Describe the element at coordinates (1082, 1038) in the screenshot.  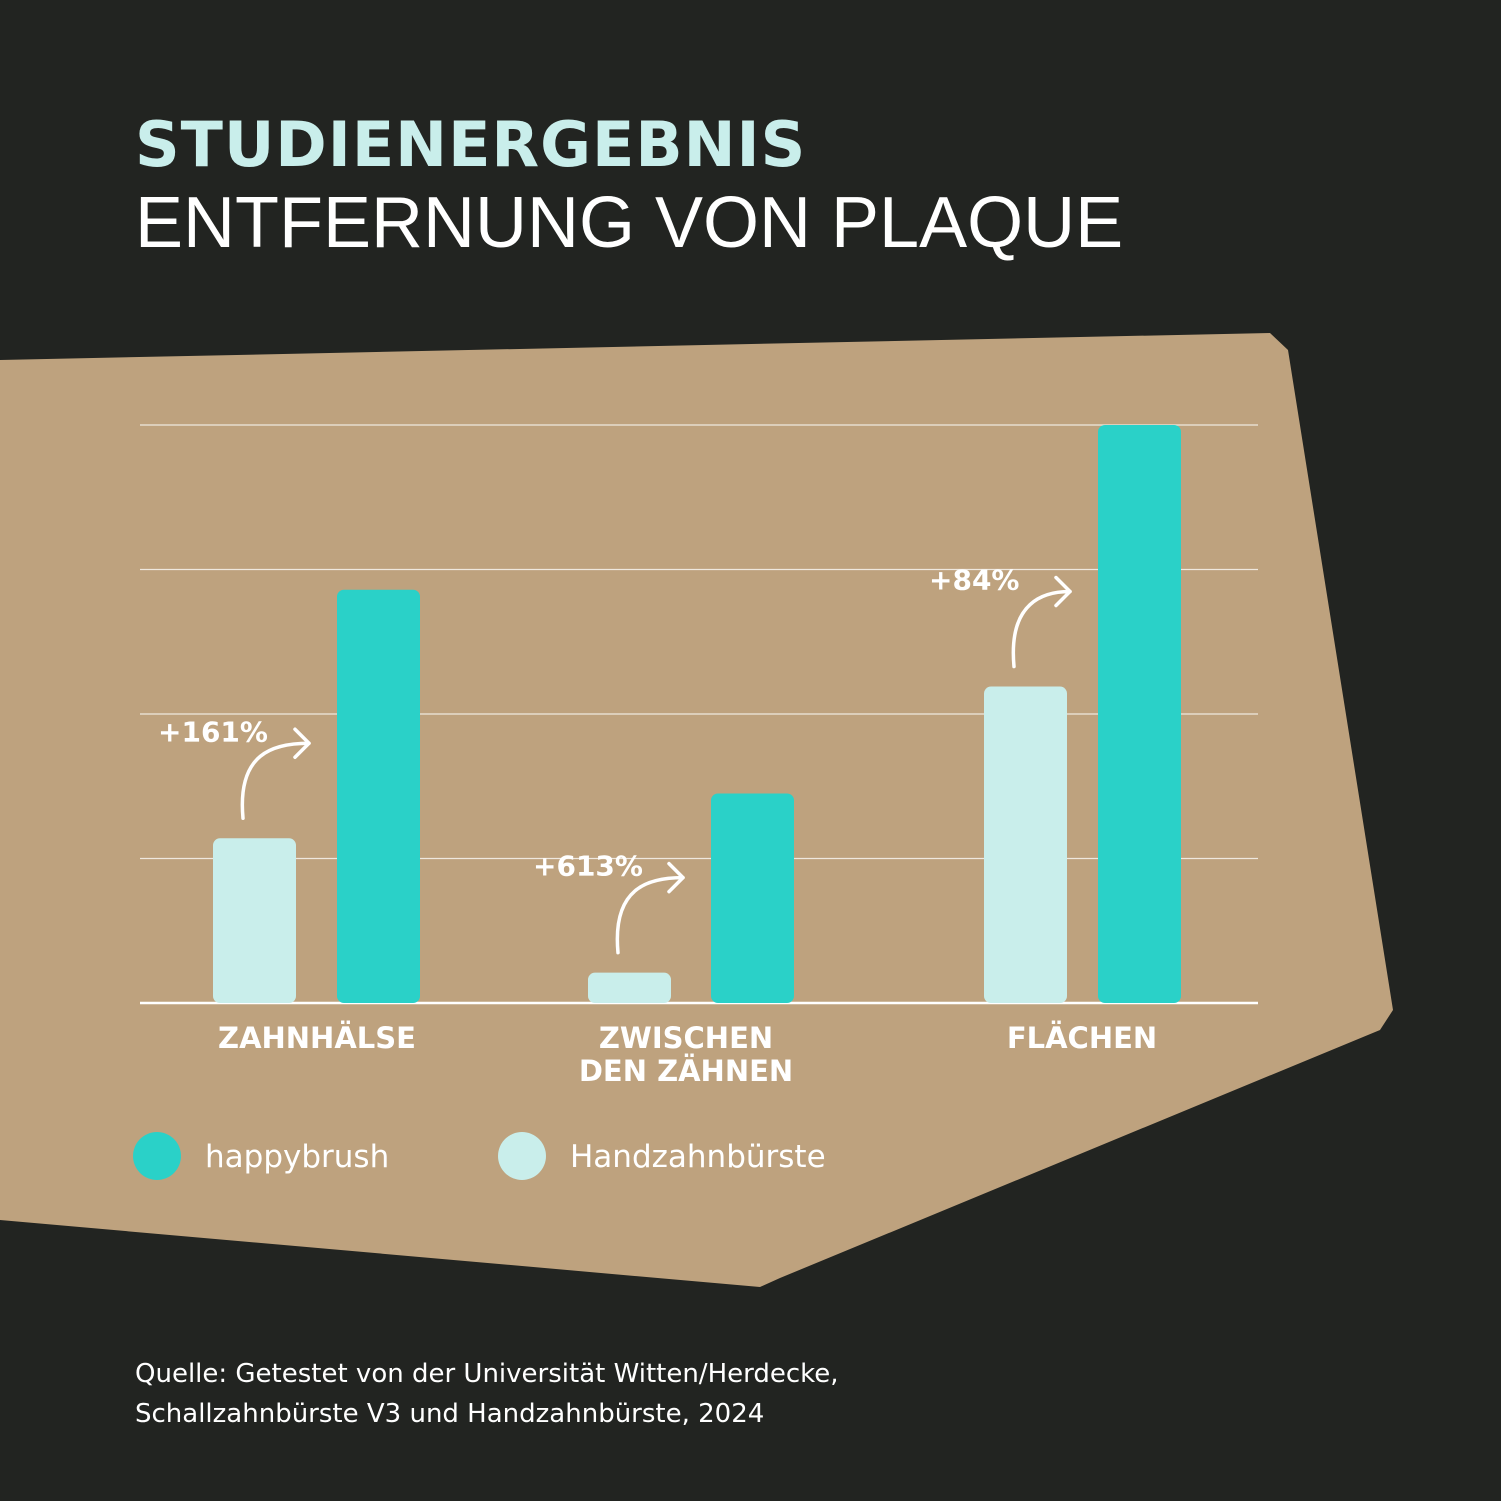
I see `category-label-3: FLÄCHEN` at that location.